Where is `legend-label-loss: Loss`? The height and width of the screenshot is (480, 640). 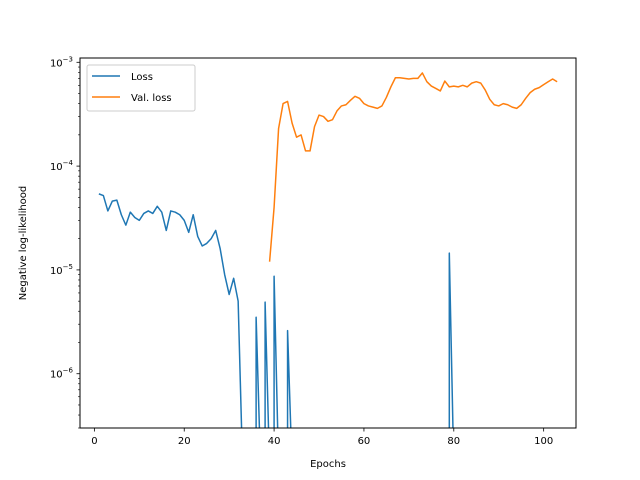 legend-label-loss: Loss is located at coordinates (142, 77).